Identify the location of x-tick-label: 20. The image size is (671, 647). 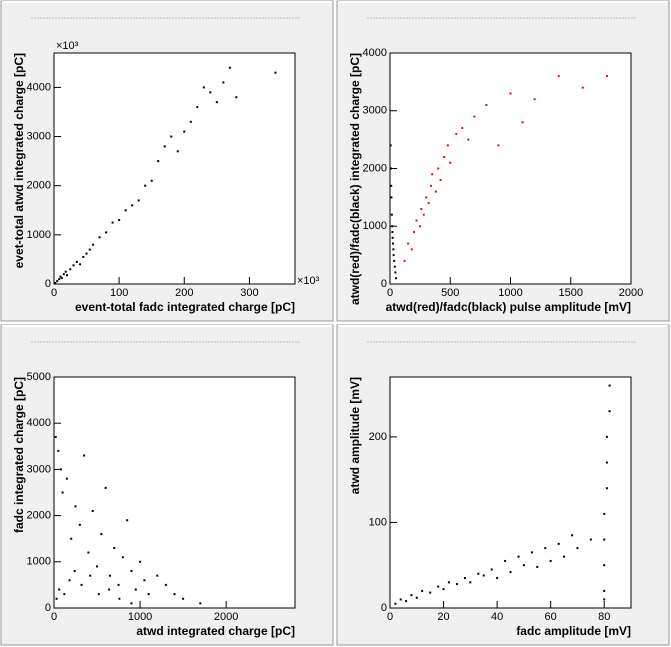
(443, 617).